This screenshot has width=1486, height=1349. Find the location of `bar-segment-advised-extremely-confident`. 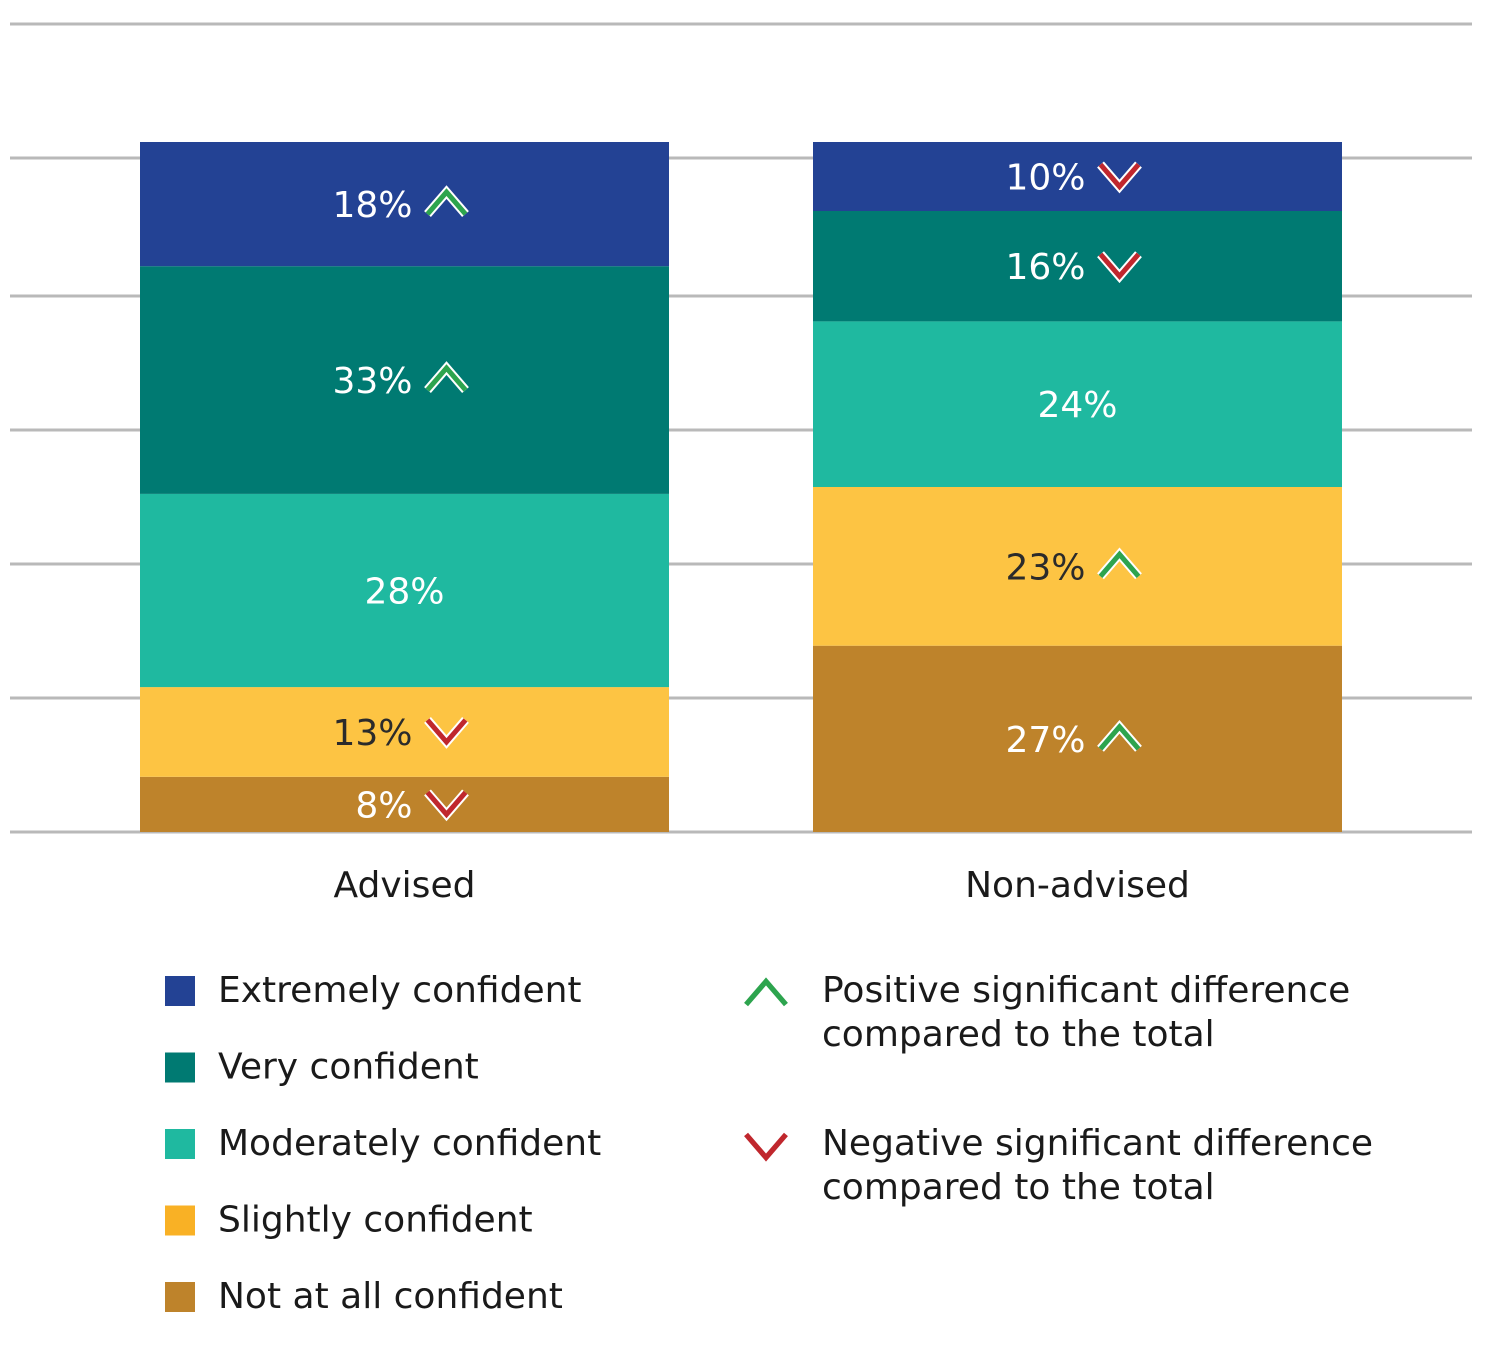

bar-segment-advised-extremely-confident is located at coordinates (404, 204).